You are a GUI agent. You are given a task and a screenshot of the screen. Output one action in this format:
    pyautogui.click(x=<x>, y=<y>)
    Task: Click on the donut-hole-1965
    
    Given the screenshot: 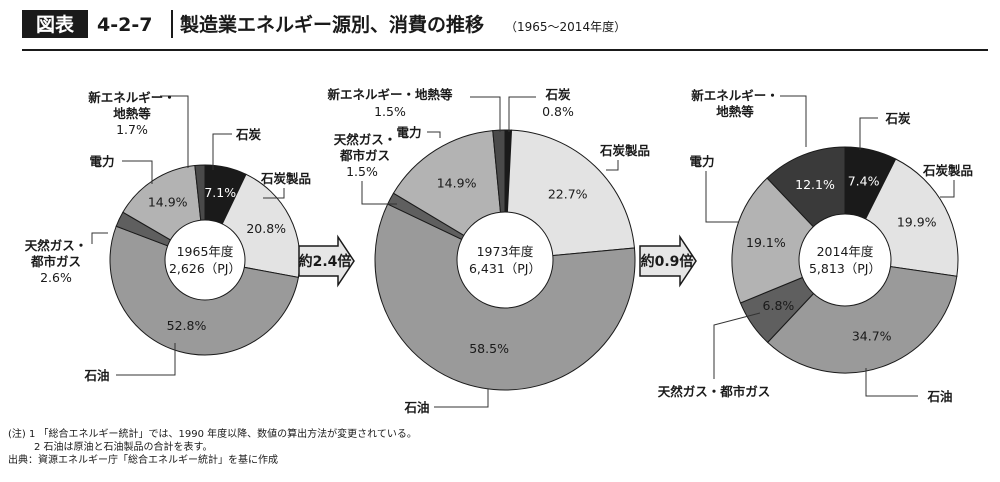 What is the action you would take?
    pyautogui.click(x=205, y=260)
    